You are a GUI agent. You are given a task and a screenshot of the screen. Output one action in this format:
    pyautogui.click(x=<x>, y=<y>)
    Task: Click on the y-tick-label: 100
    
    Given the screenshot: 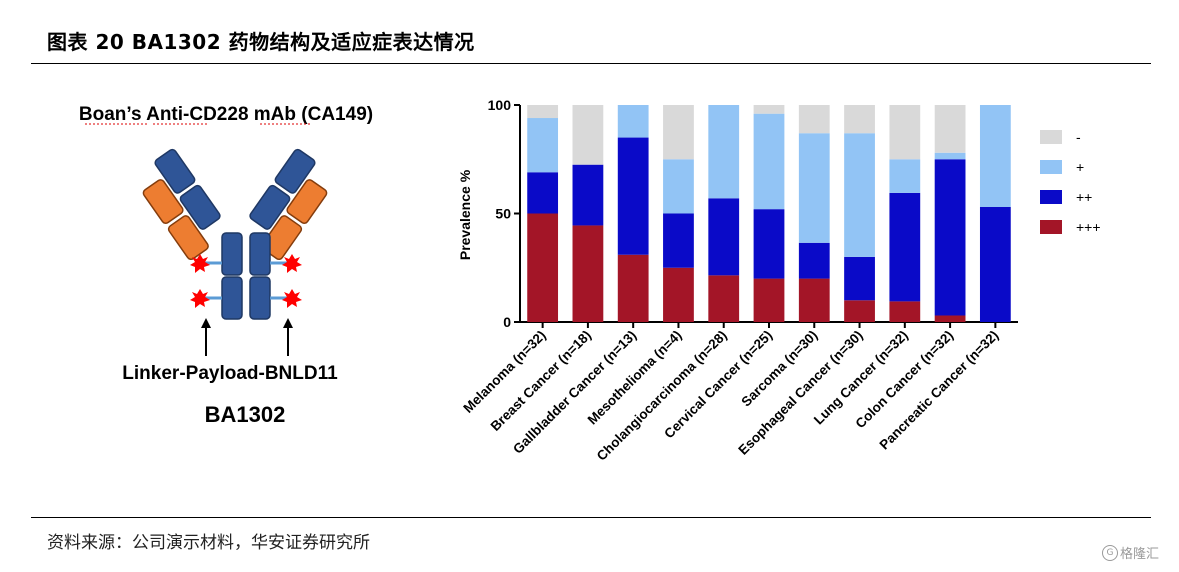 What is the action you would take?
    pyautogui.click(x=500, y=105)
    